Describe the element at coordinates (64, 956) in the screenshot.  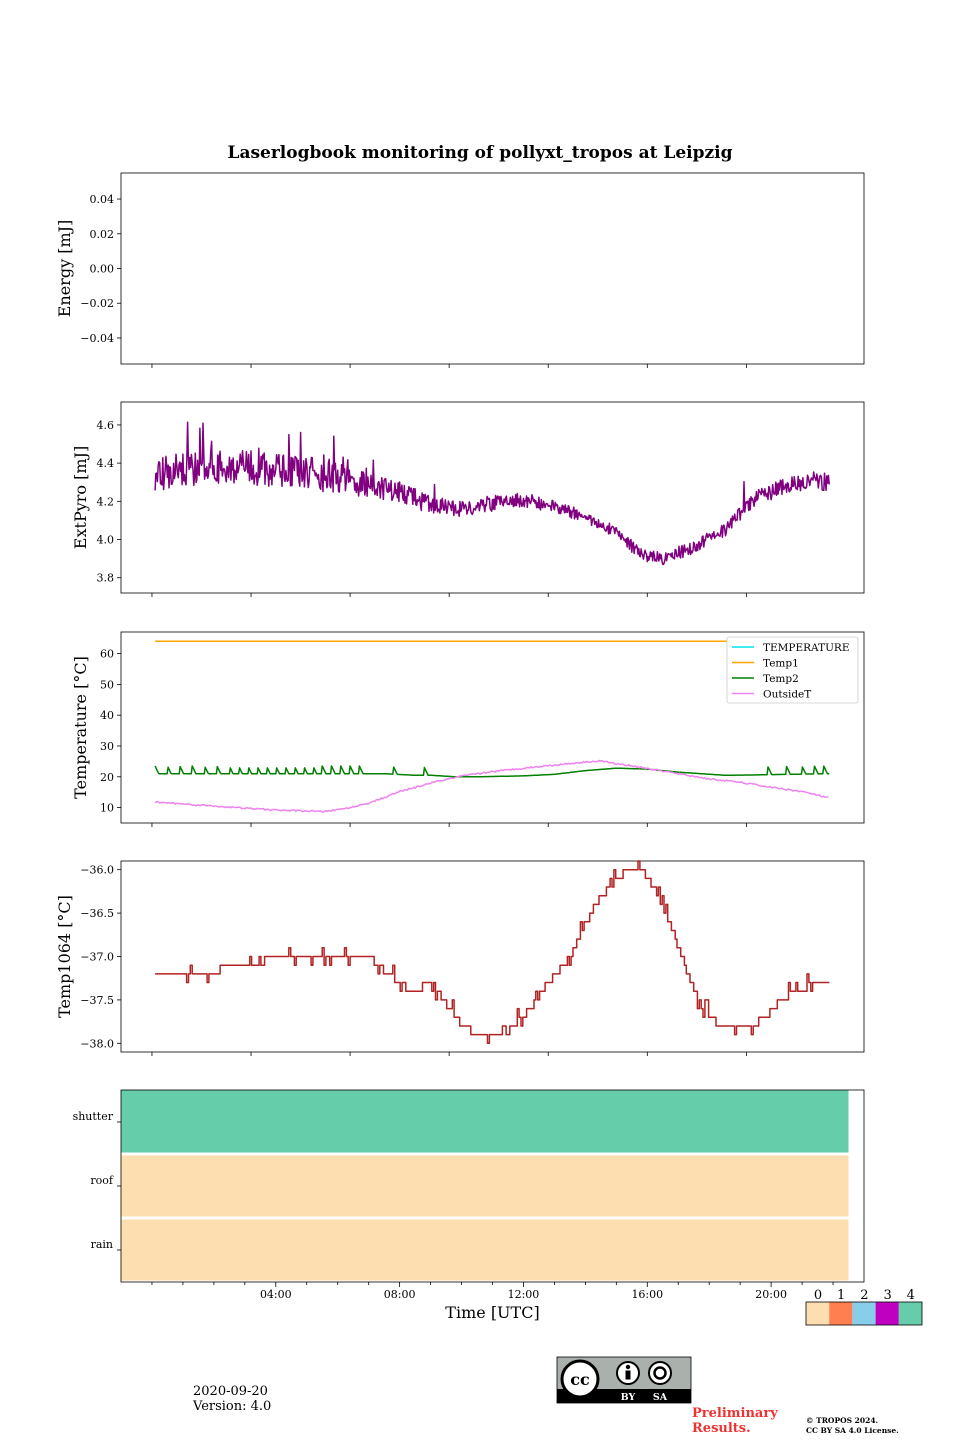
I see `y-axis-label: Temp1064 [°C]` at that location.